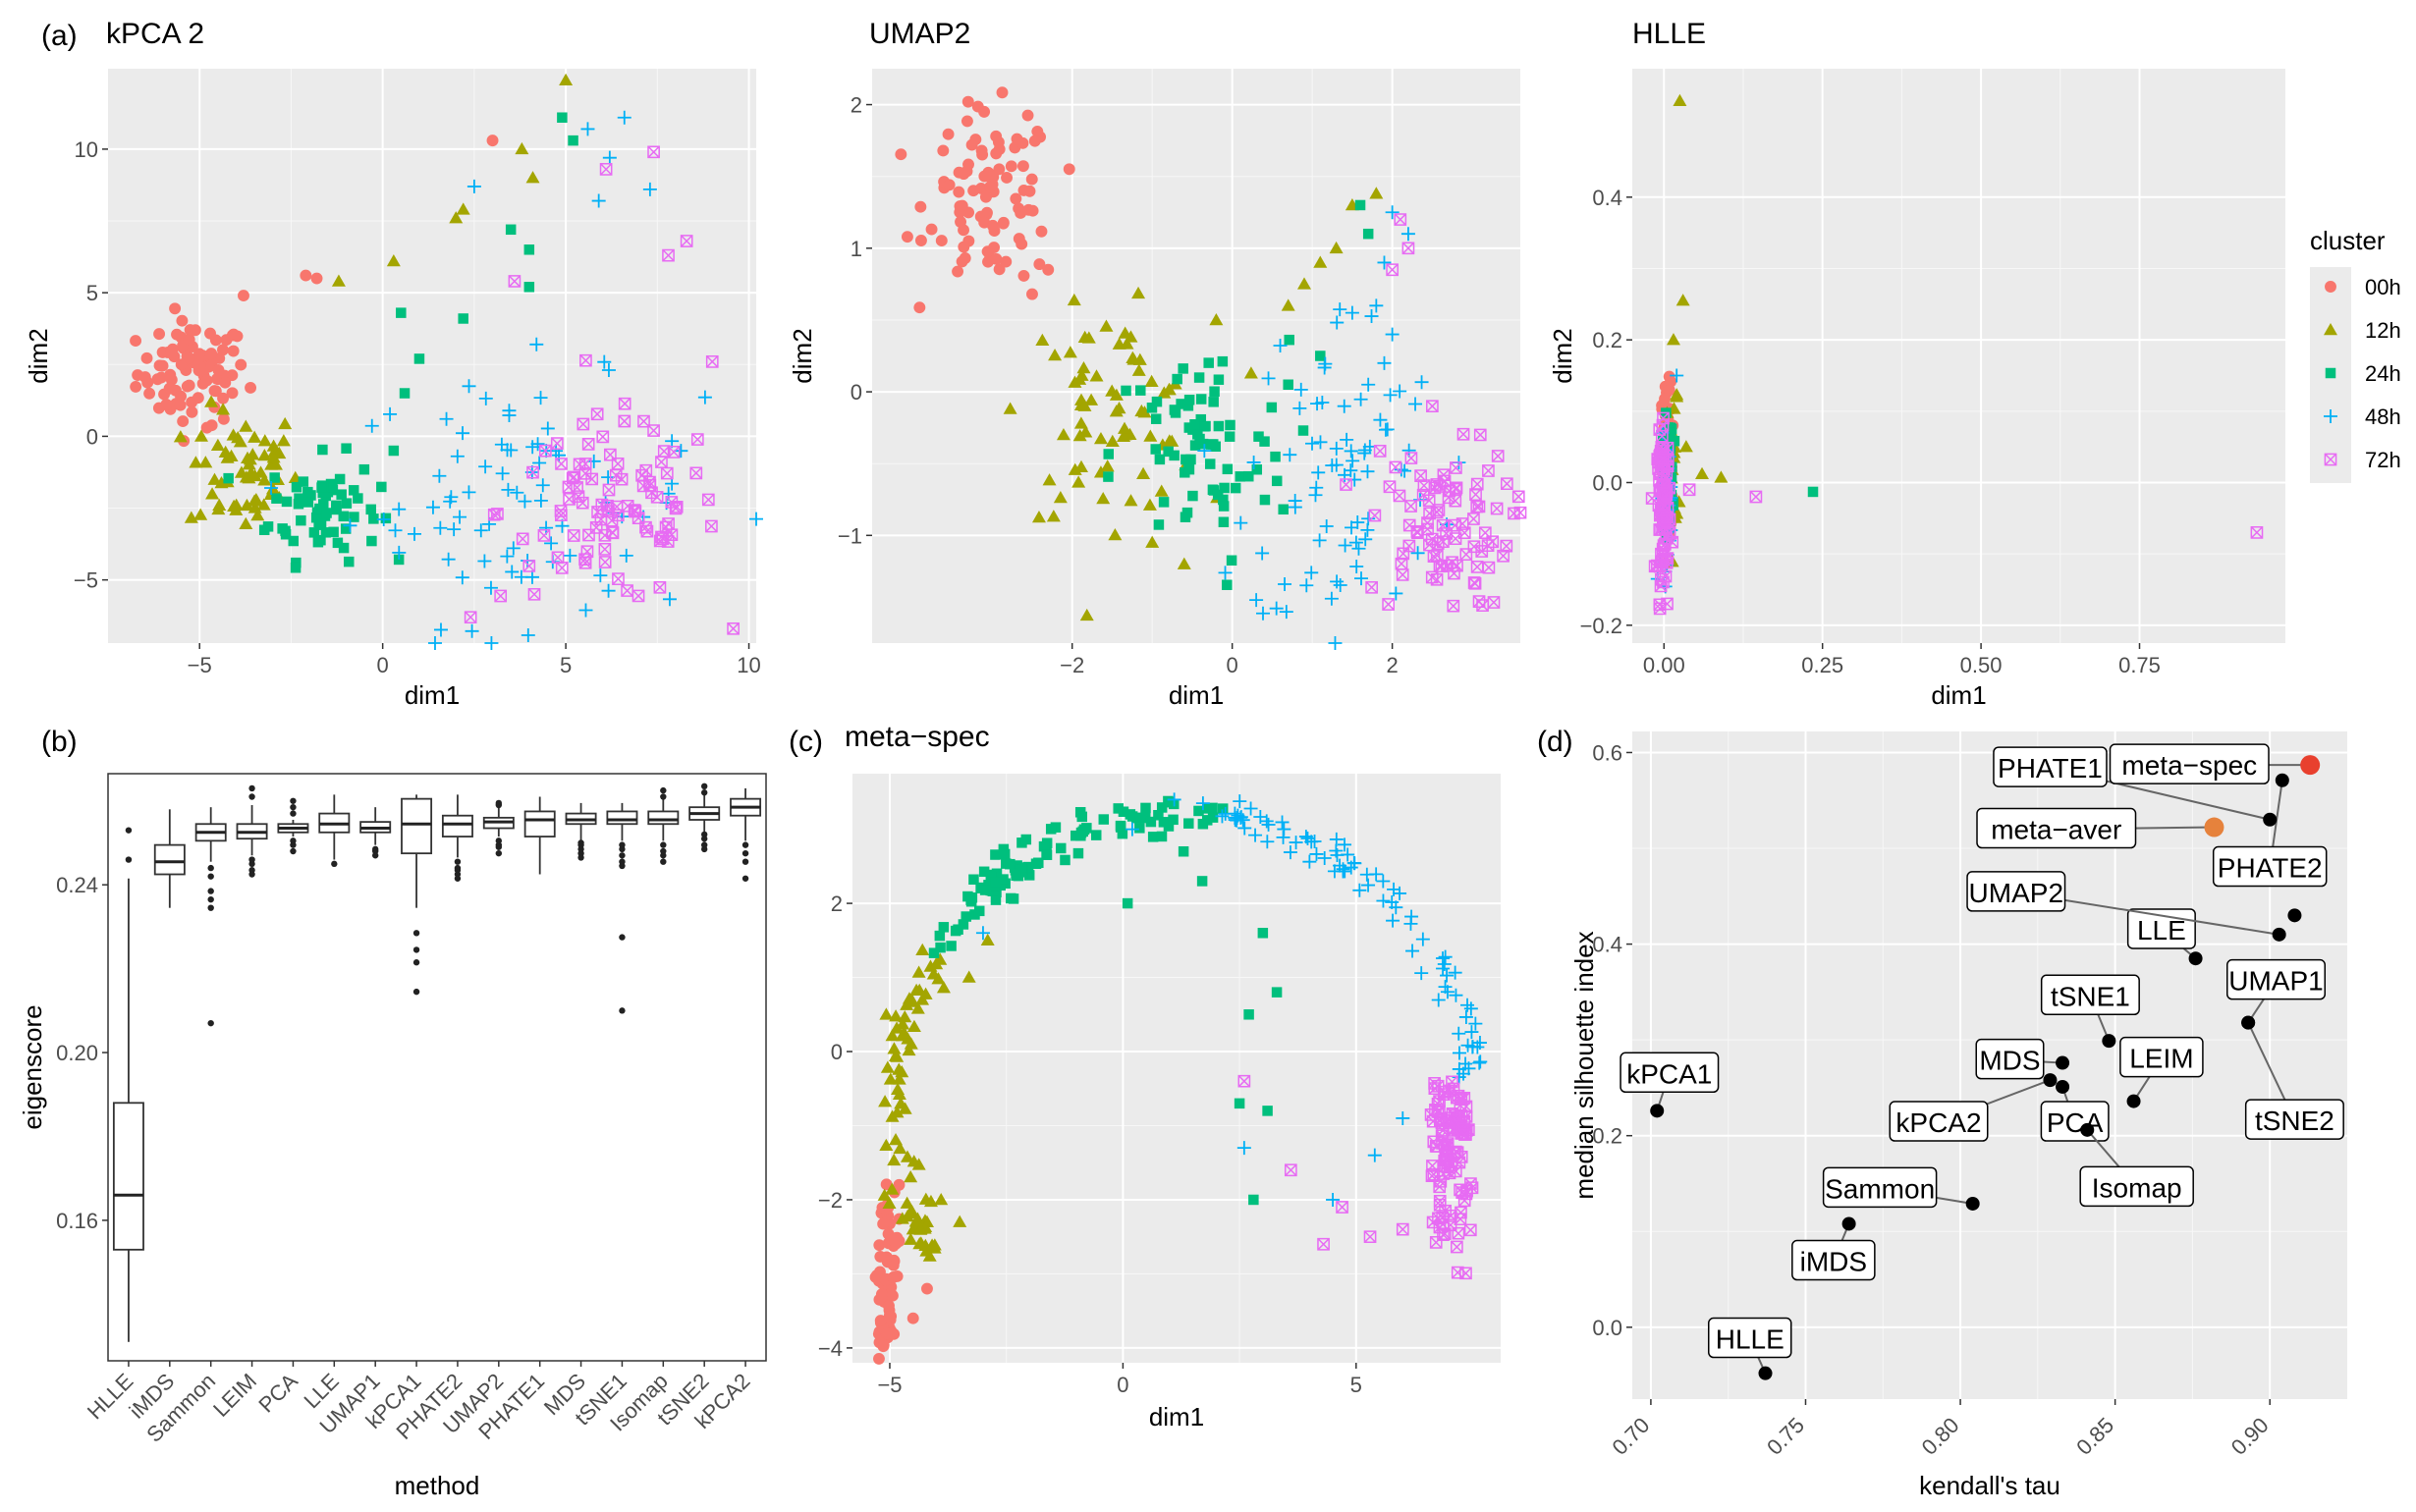 The width and height of the screenshot is (2416, 1512). I want to click on x-tick-label: 0.80, so click(1940, 1436).